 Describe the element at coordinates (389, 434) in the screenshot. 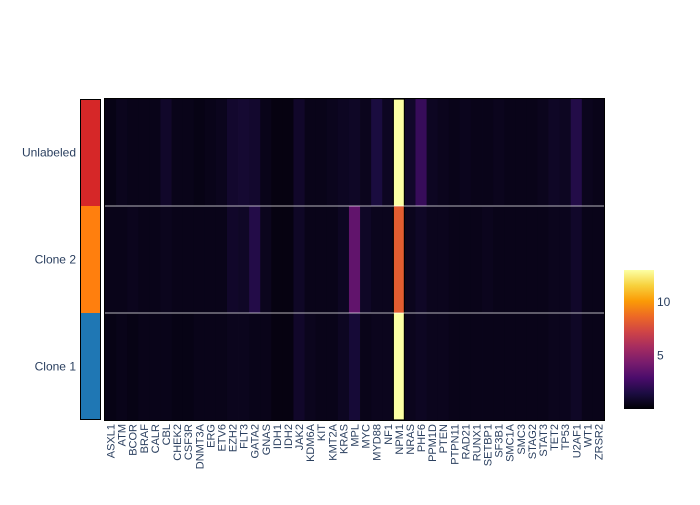

I see `x-tick-label: NF1` at that location.